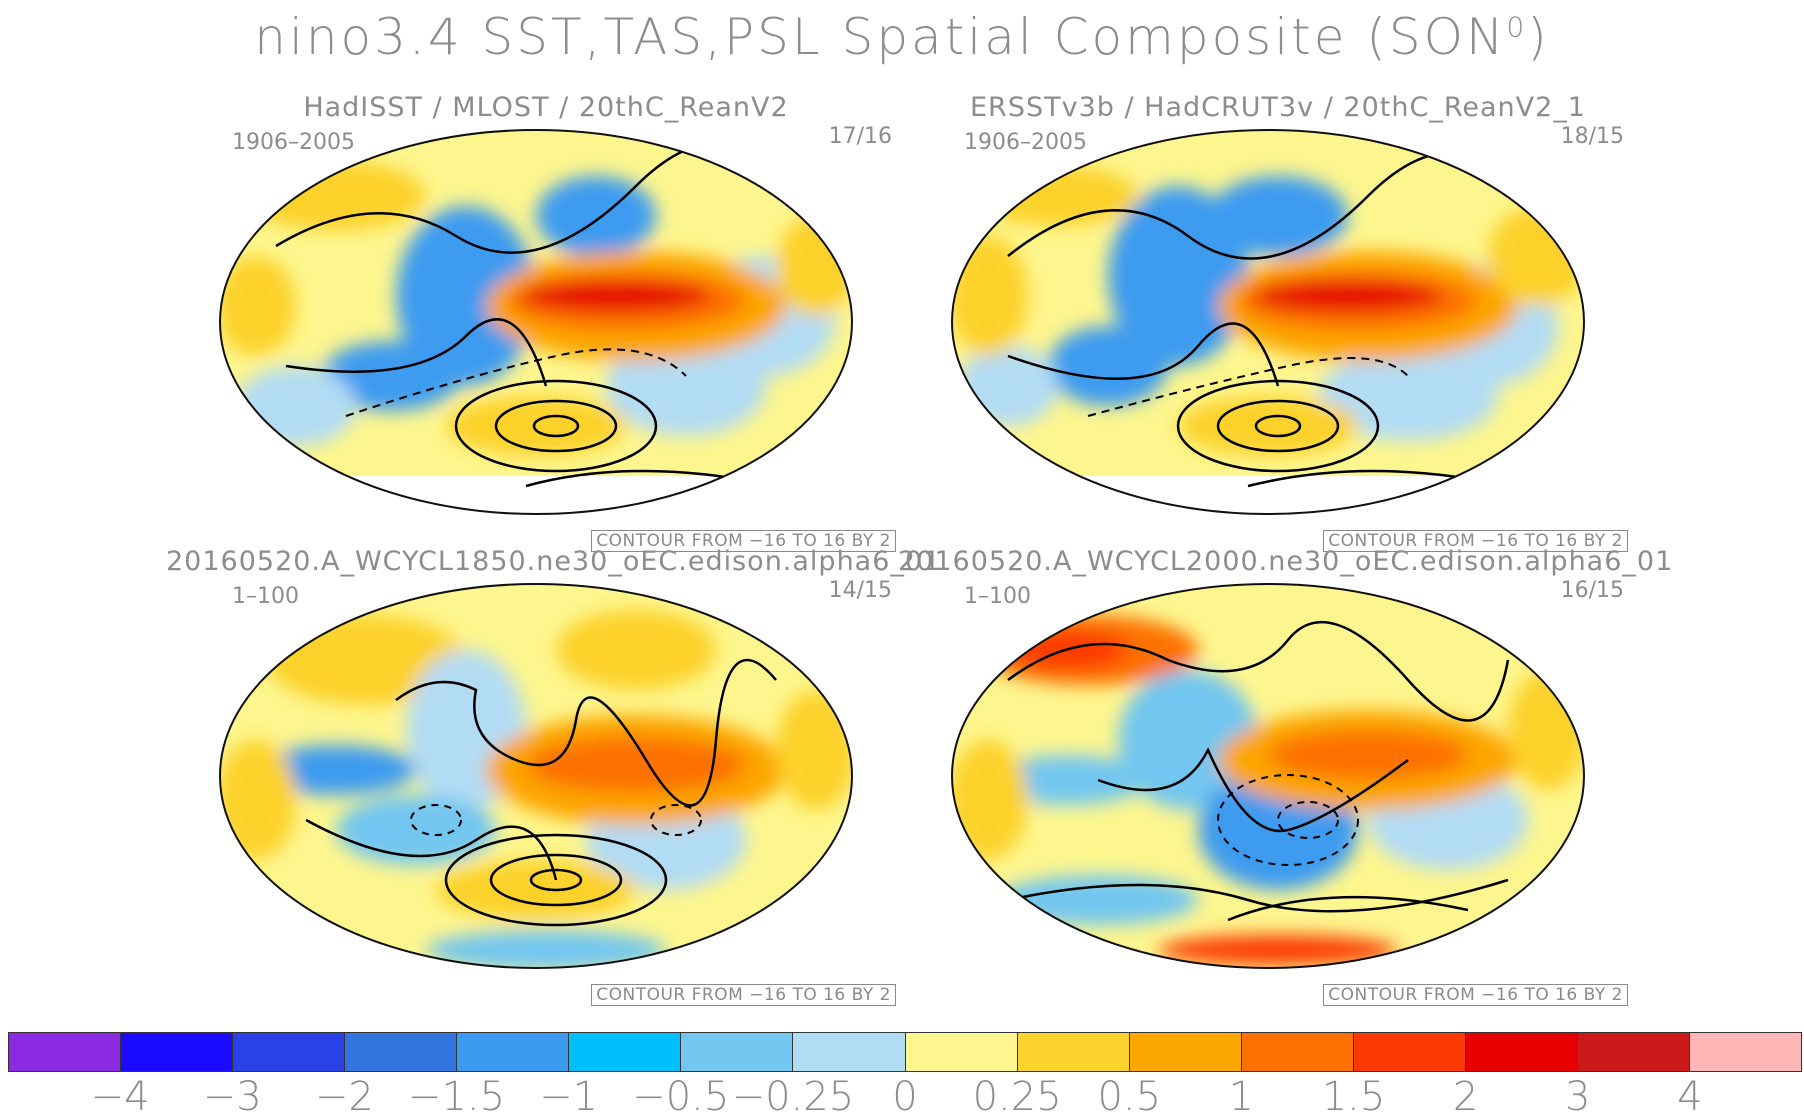 The width and height of the screenshot is (1804, 1120). I want to click on colorbar-tick-label: −0.5, so click(681, 1097).